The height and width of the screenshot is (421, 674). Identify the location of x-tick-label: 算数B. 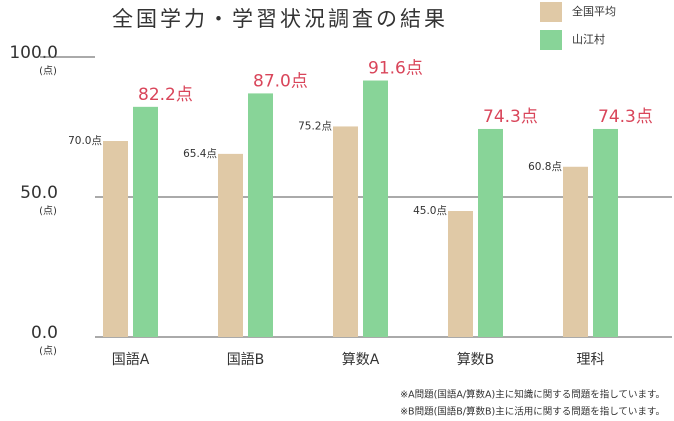
(476, 360).